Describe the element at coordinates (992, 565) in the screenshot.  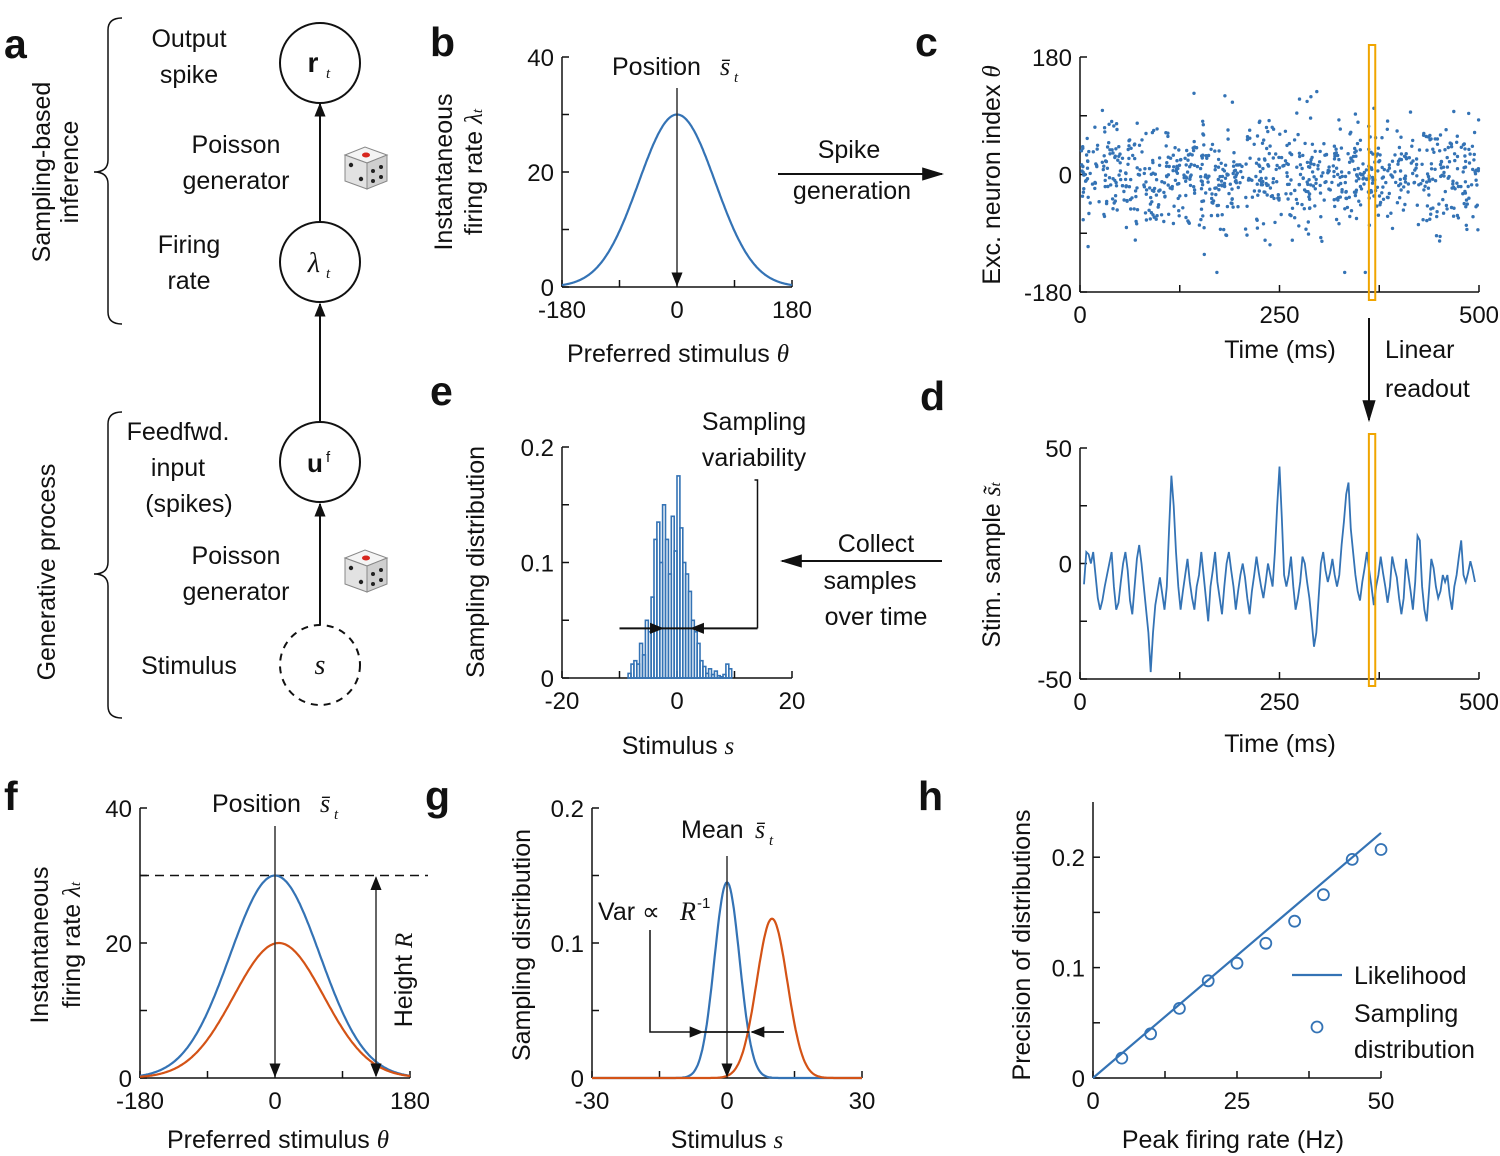
I see `y-axis-label: Stim. sample s̃t` at that location.